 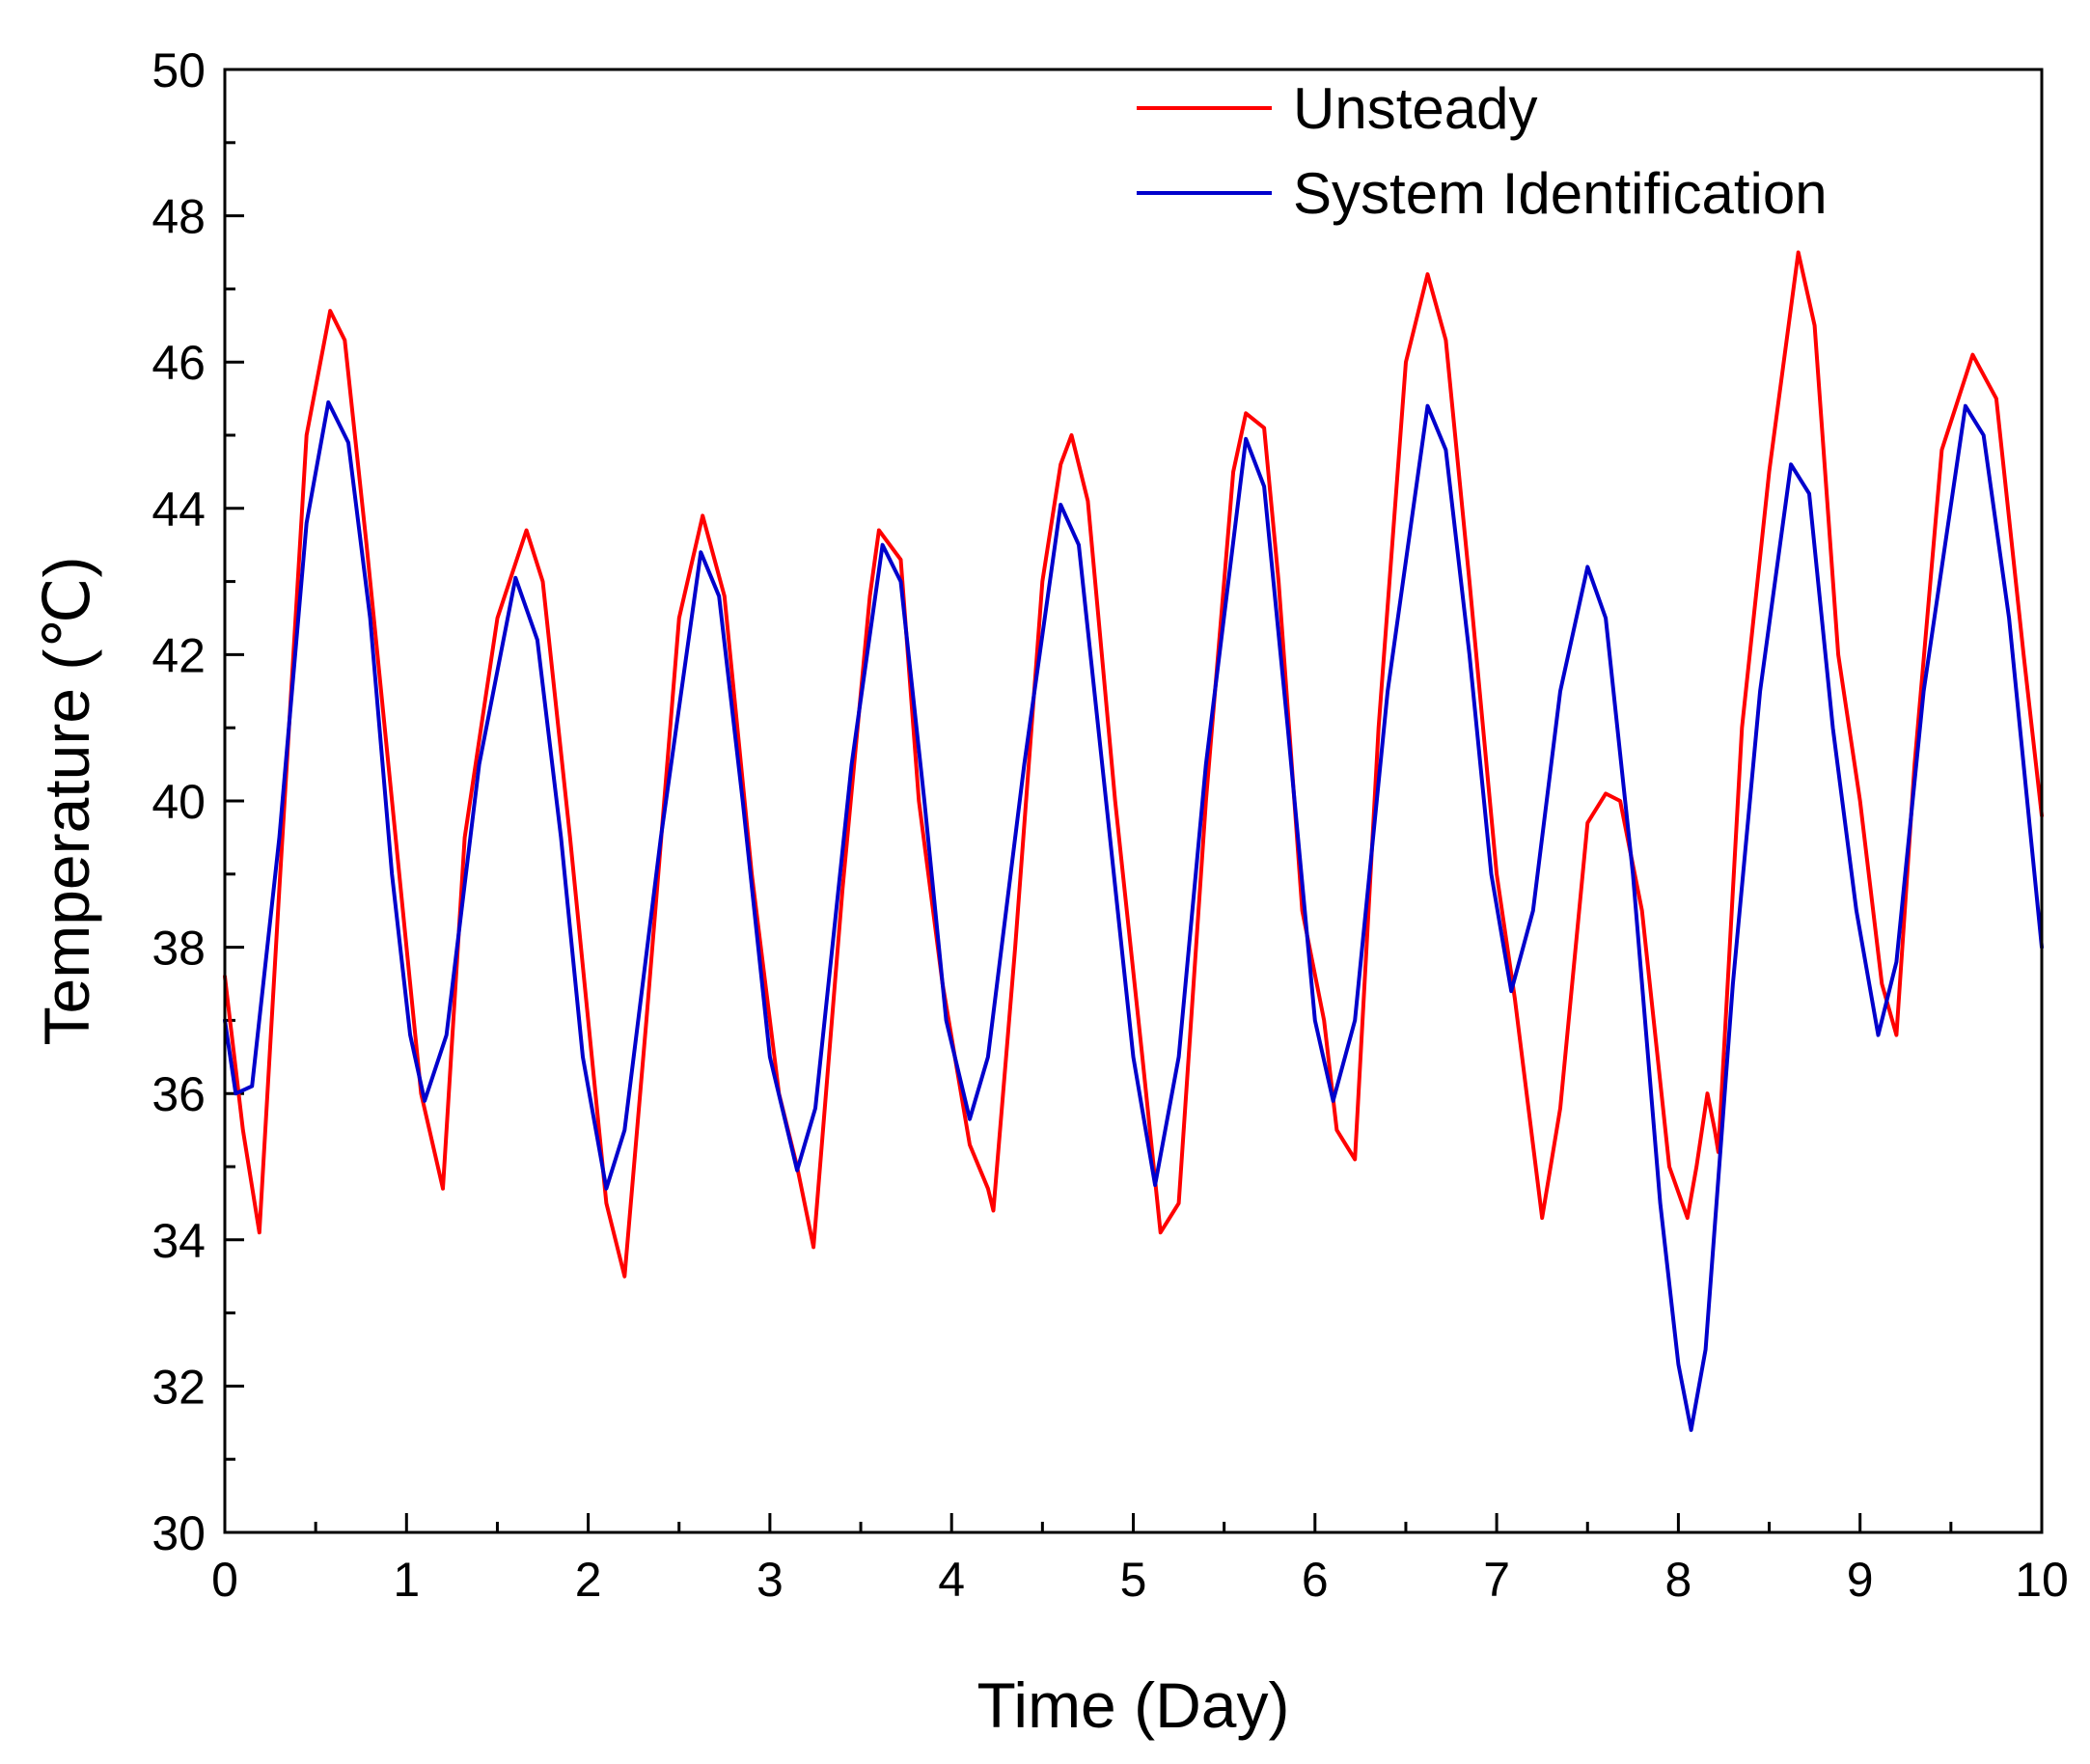 I want to click on x-tick-label: 1, so click(x=406, y=1580).